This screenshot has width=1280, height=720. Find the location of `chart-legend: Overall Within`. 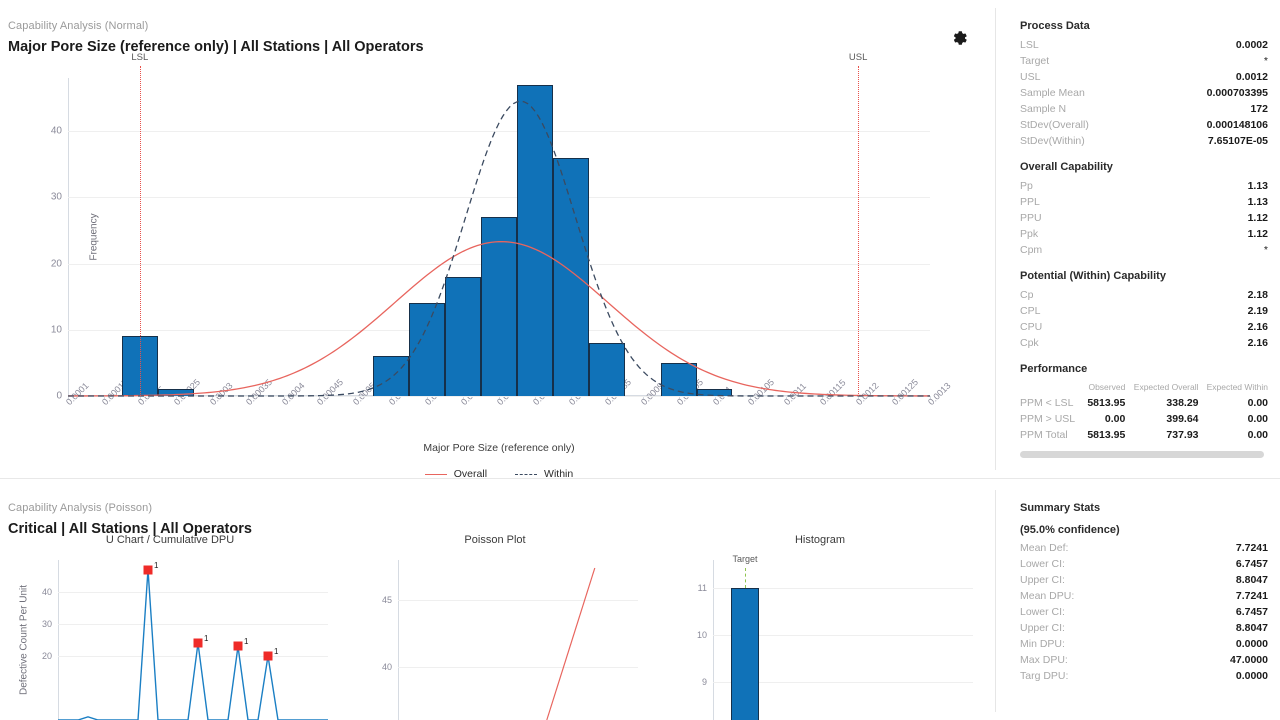

chart-legend: Overall Within is located at coordinates (499, 474).